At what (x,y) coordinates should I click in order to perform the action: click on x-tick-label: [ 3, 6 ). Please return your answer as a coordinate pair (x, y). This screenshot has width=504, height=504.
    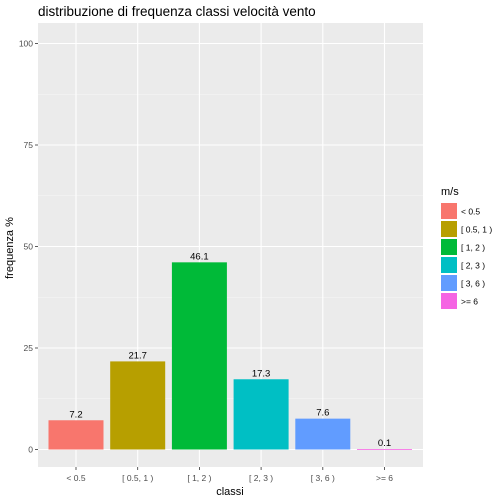
    Looking at the image, I should click on (323, 478).